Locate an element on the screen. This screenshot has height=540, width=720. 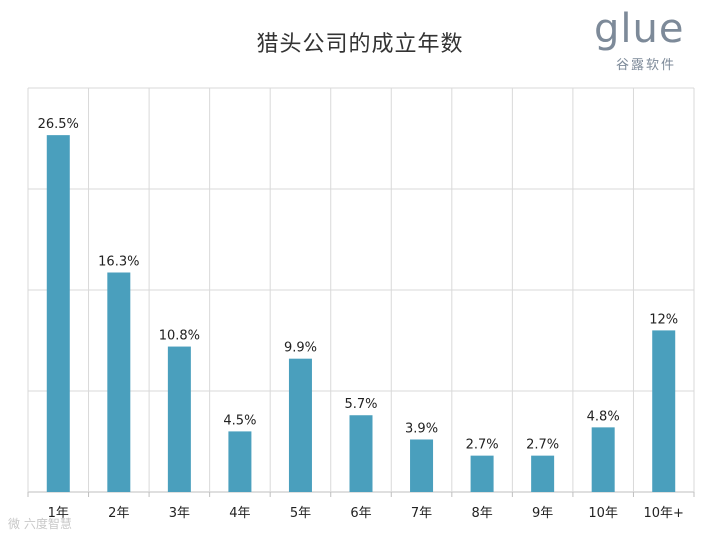
x-tick-label: 8年 is located at coordinates (481, 513).